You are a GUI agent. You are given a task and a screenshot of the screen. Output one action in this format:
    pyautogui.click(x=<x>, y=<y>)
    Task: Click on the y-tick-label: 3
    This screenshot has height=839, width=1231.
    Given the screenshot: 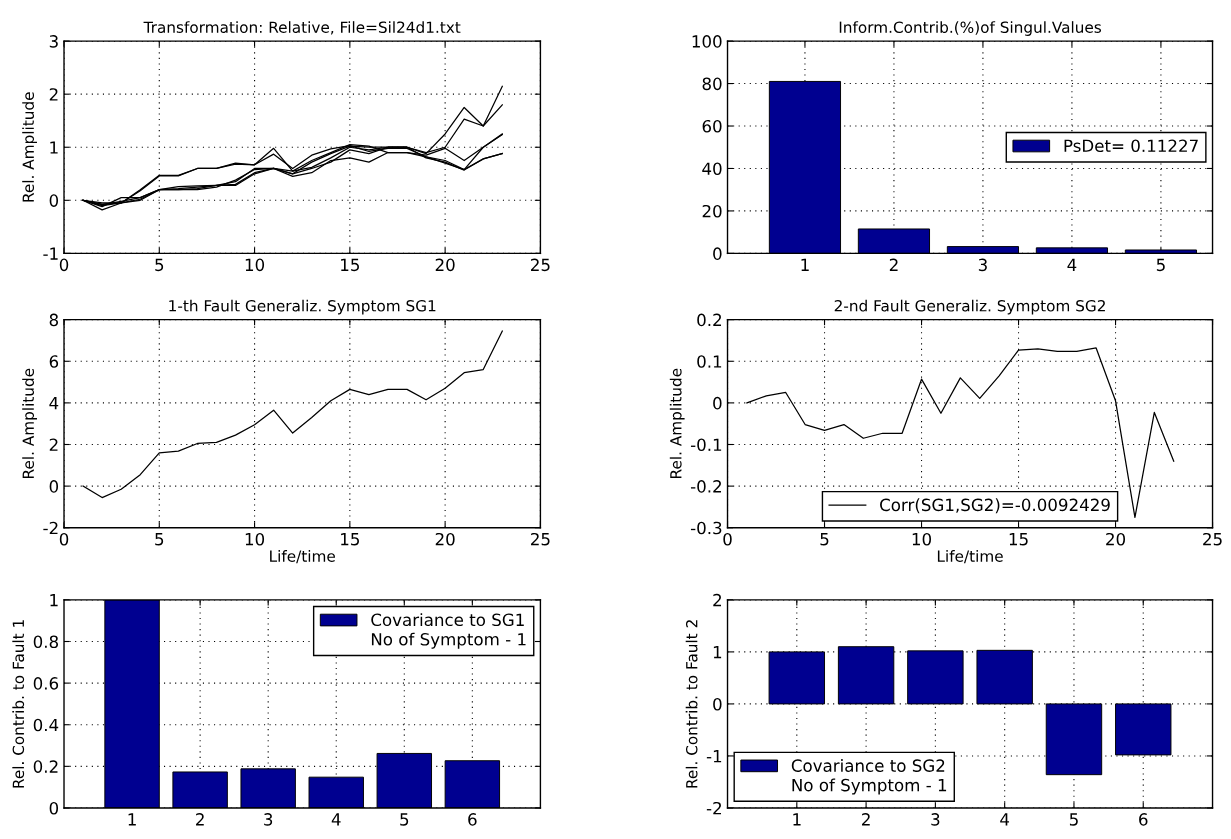 What is the action you would take?
    pyautogui.click(x=53, y=41)
    